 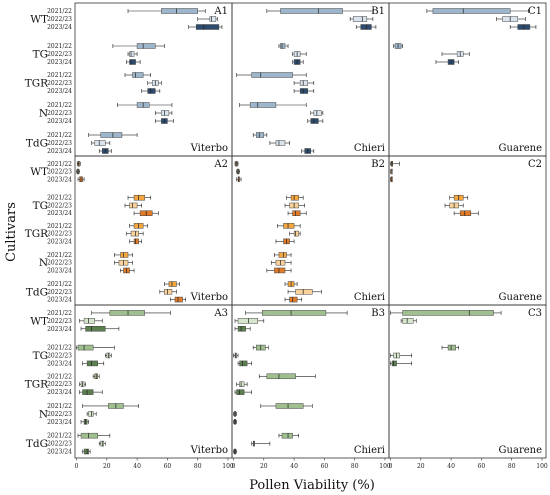 I want to click on panel-c2: C2 Guarene, so click(x=467, y=230).